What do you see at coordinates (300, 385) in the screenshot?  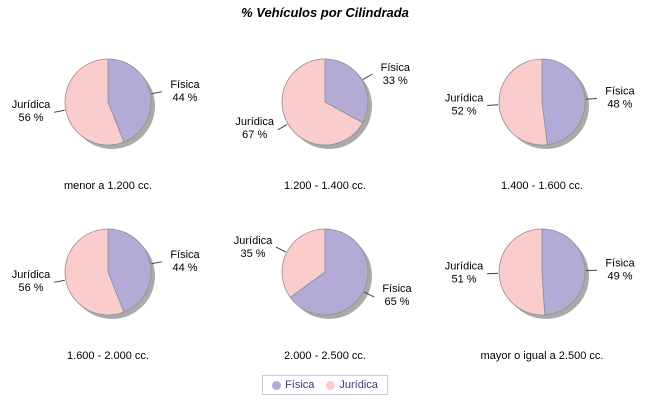 I see `legend-label: Física` at bounding box center [300, 385].